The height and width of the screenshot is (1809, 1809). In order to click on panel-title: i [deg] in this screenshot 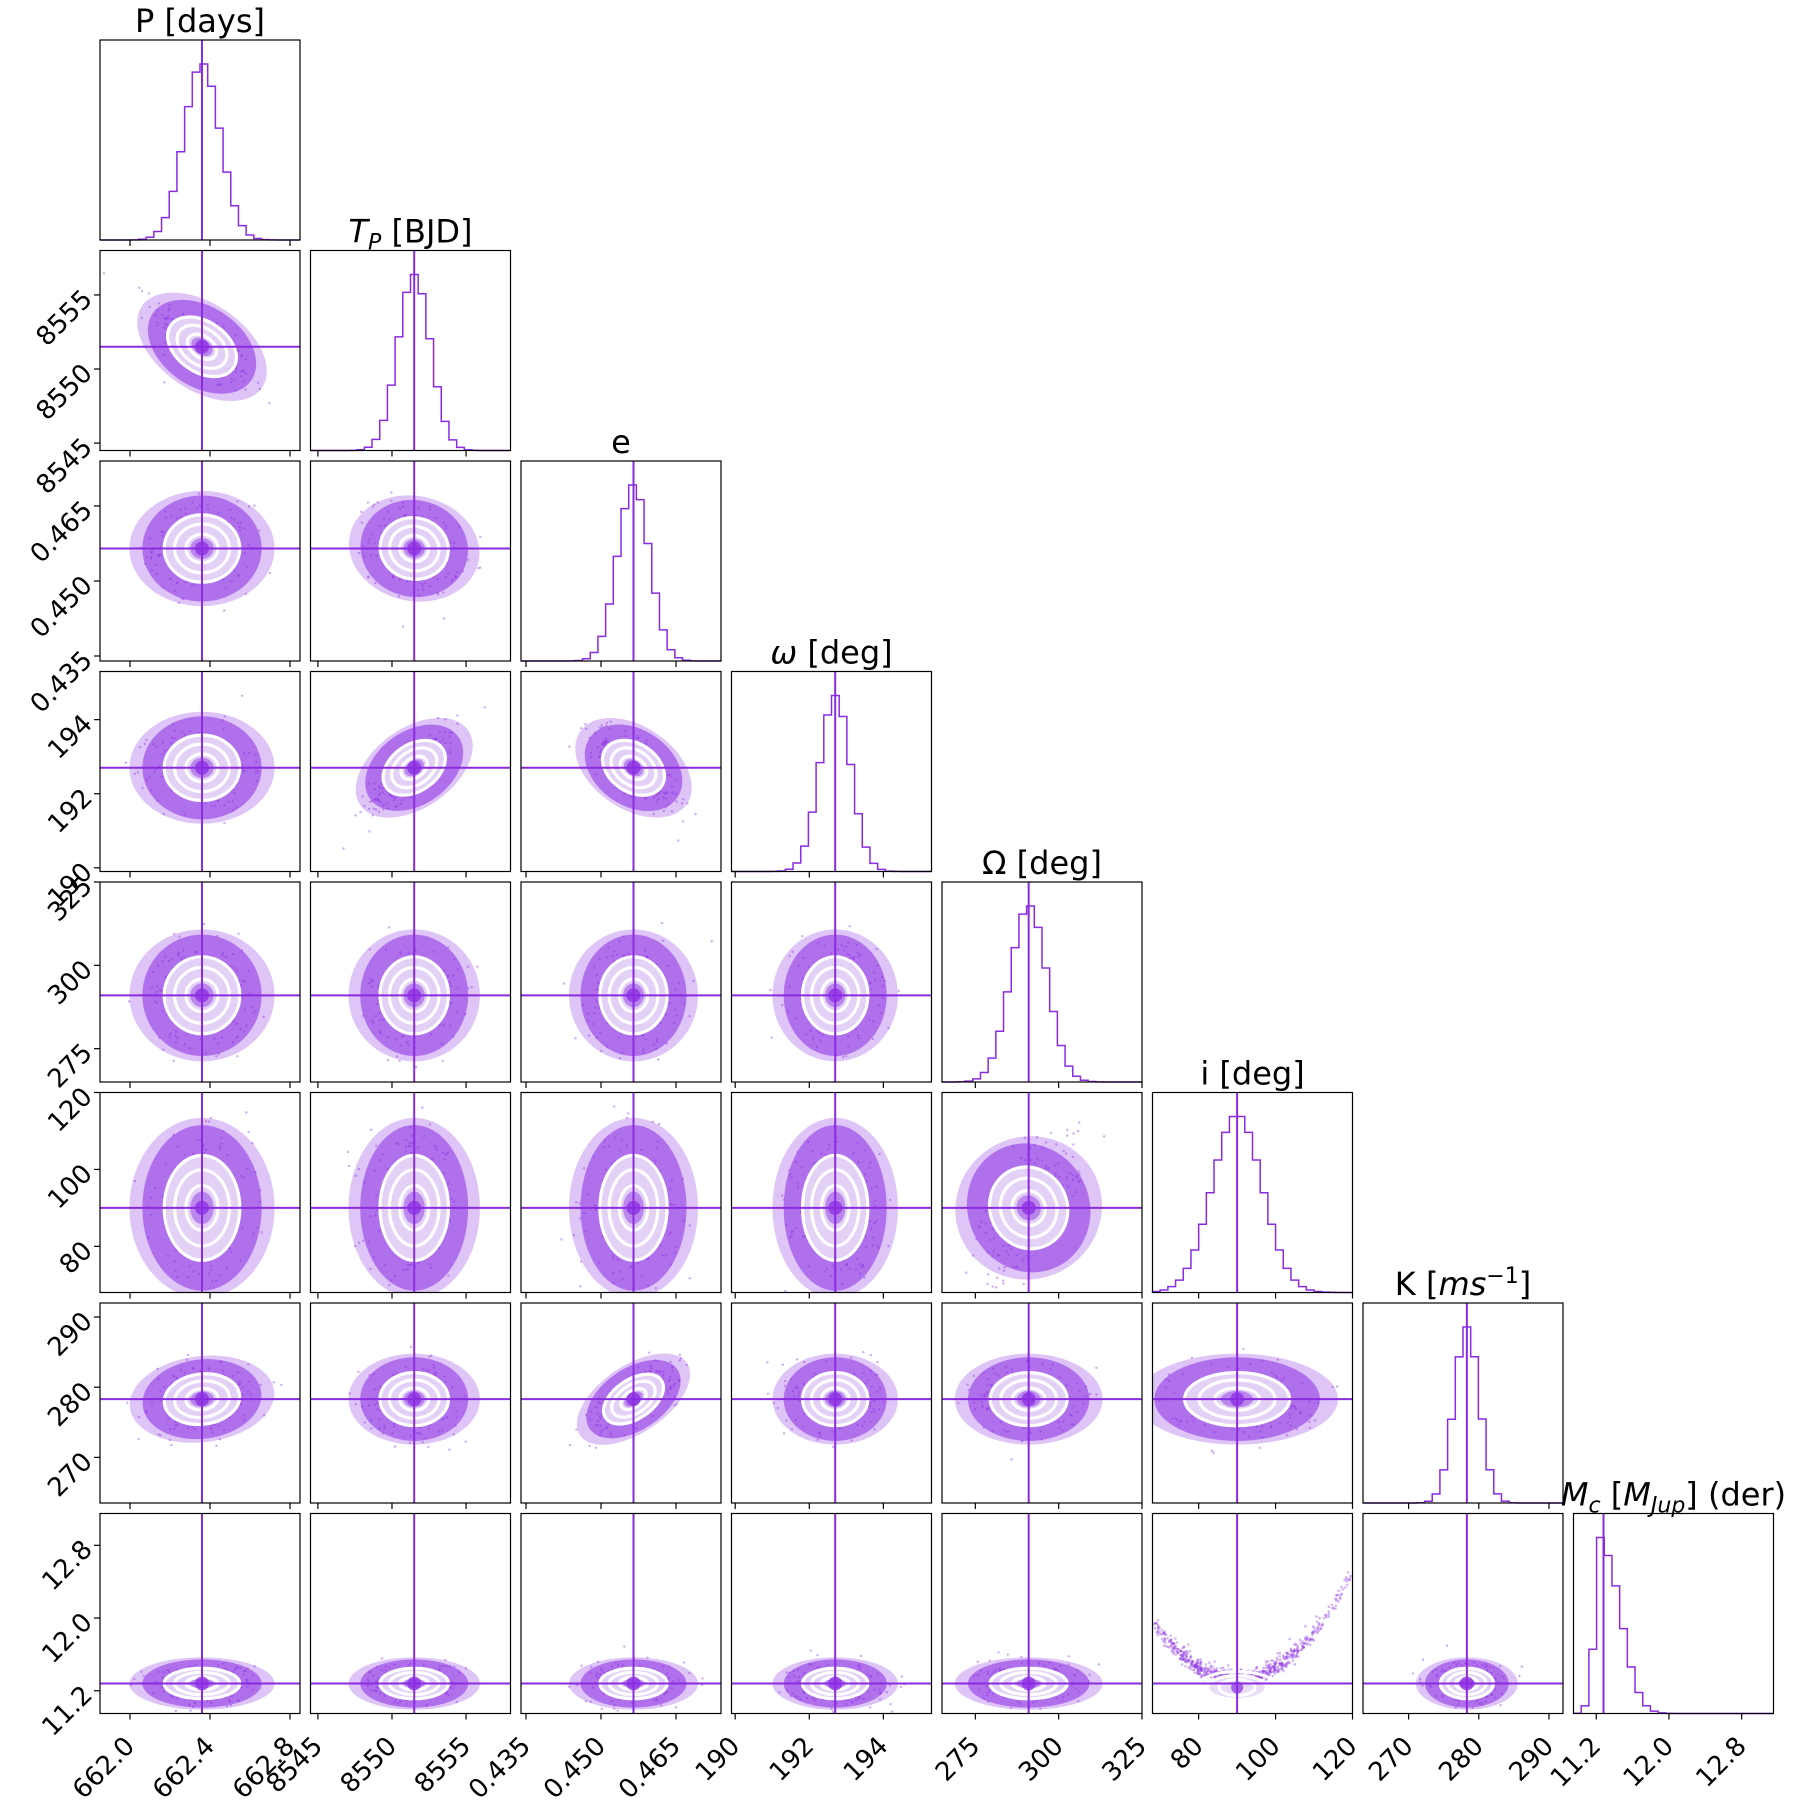, I will do `click(1252, 1074)`.